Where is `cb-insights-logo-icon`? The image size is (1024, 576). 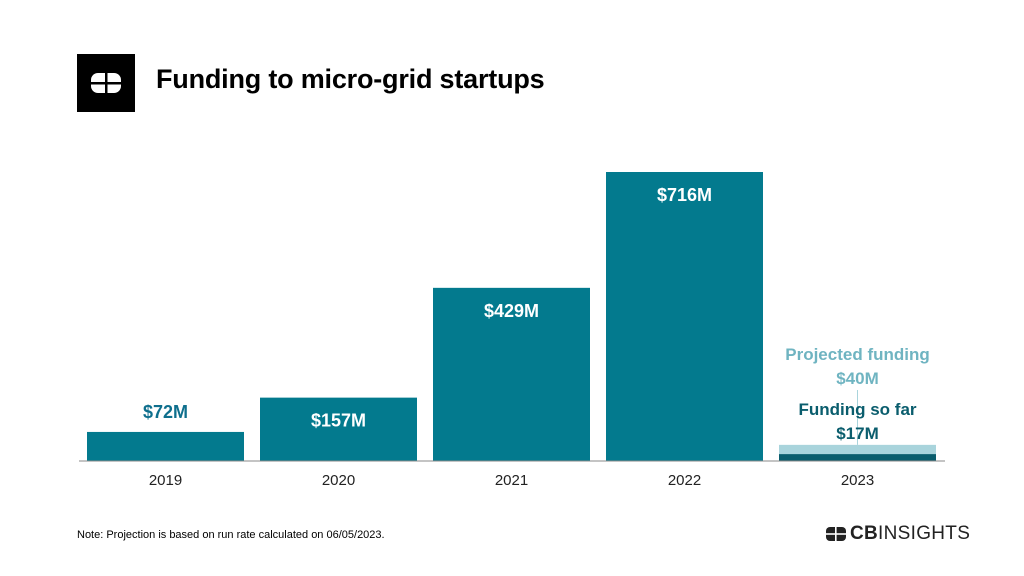 cb-insights-logo-icon is located at coordinates (106, 83).